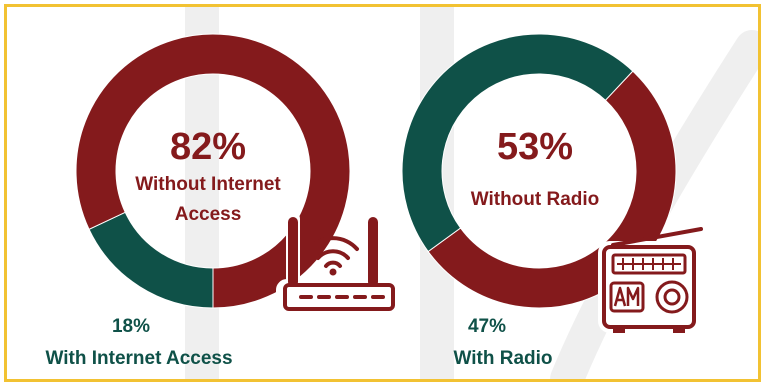 The image size is (763, 382). What do you see at coordinates (535, 199) in the screenshot?
I see `center-label-without-radio: Without Radio` at bounding box center [535, 199].